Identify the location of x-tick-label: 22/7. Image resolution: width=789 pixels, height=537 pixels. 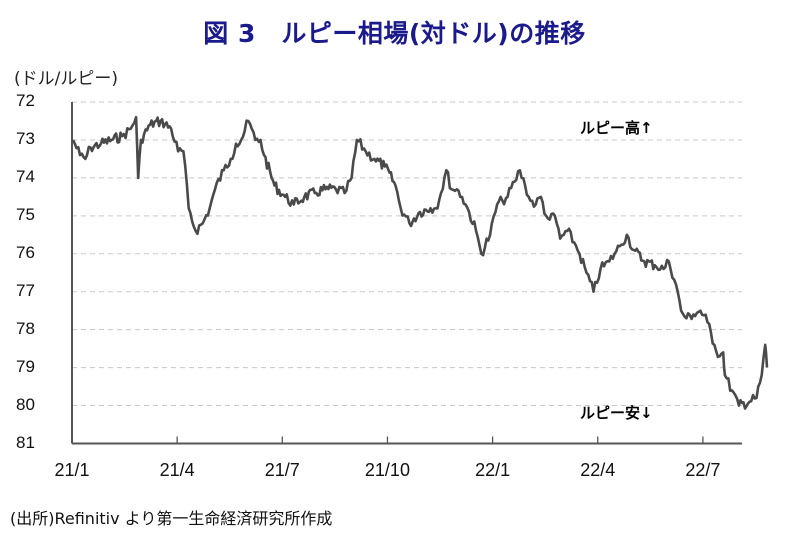
(703, 470).